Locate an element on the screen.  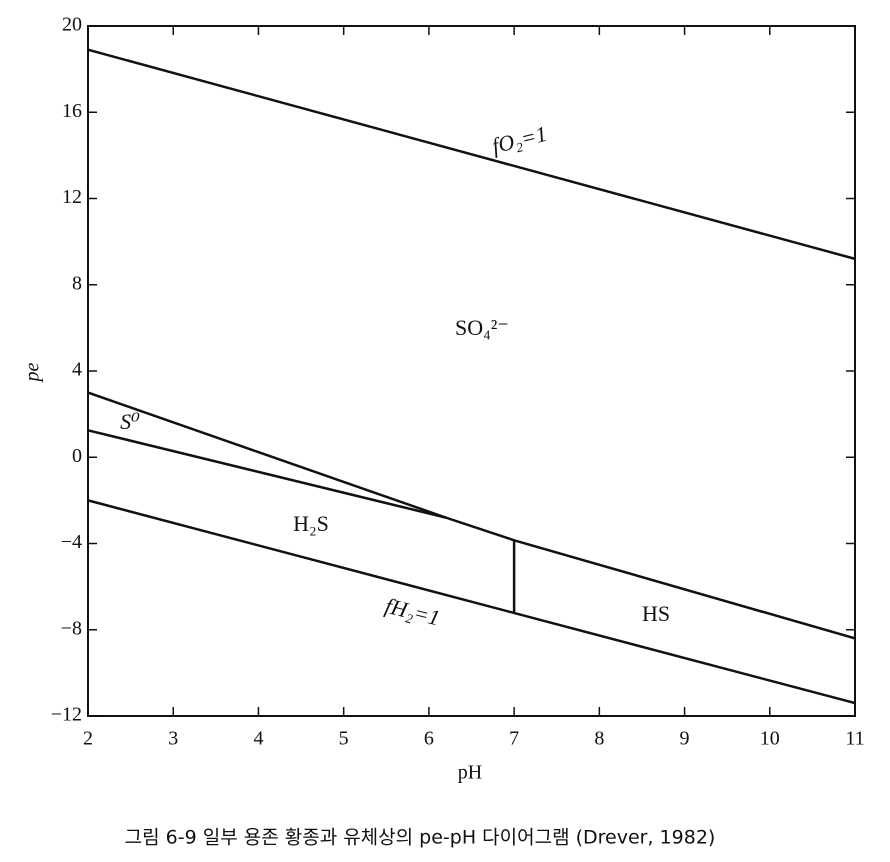
x-tick-label: 2 is located at coordinates (88, 739).